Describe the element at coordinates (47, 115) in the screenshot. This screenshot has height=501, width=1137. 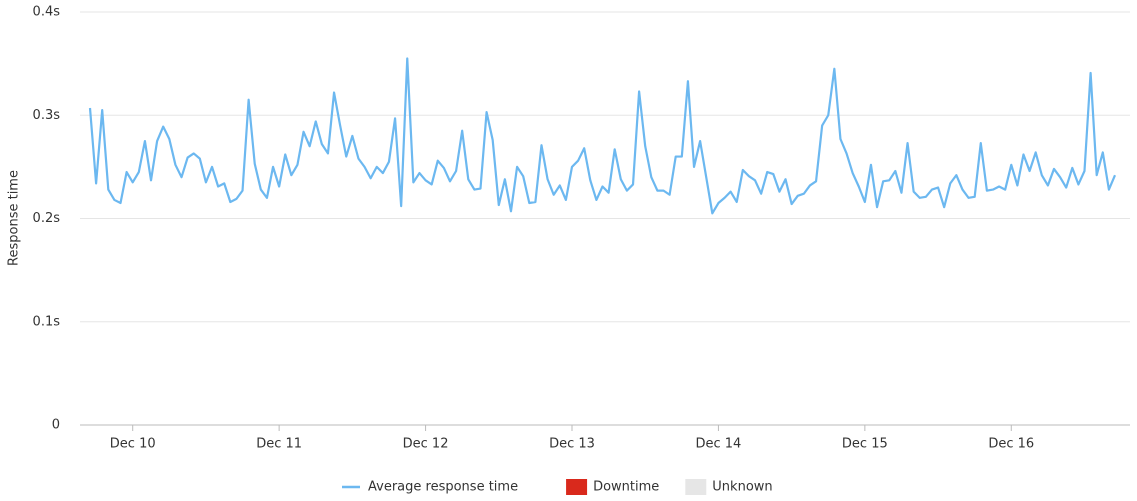
I see `y-tick-label: 0.3s` at that location.